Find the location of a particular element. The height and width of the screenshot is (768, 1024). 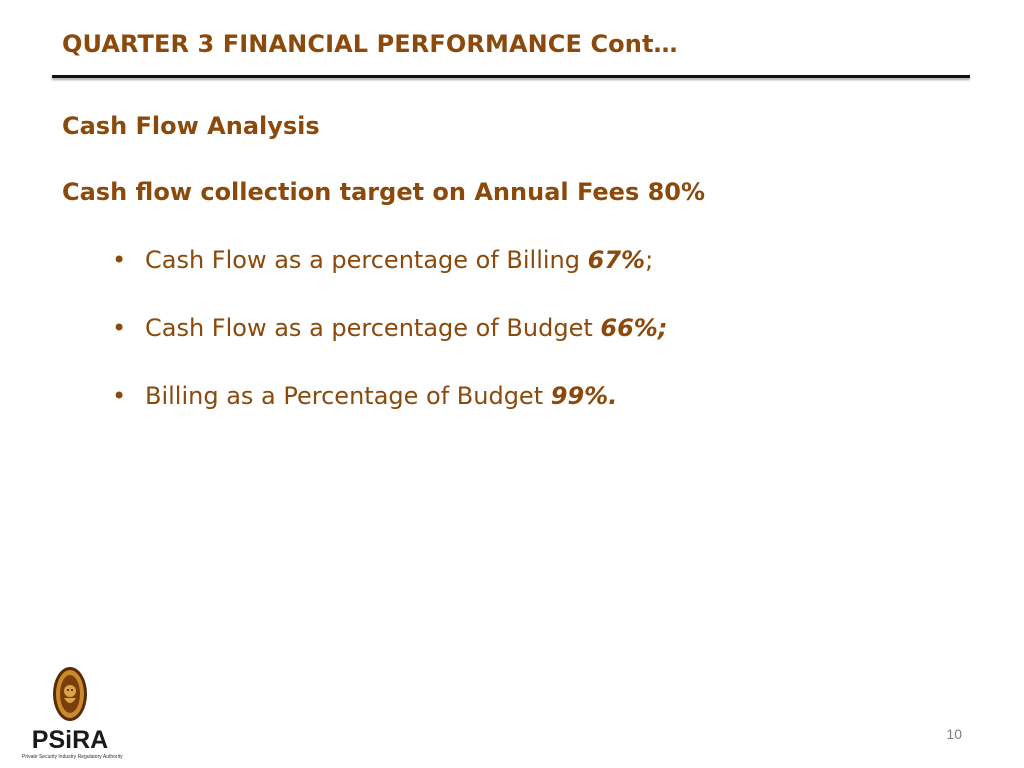

title-divider is located at coordinates (511, 76).